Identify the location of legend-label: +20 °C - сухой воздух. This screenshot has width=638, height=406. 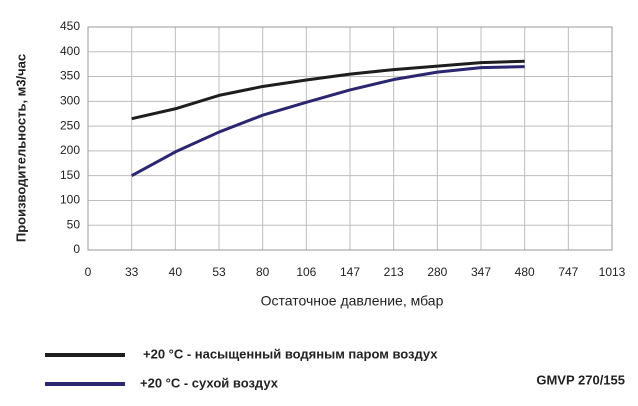
(209, 382).